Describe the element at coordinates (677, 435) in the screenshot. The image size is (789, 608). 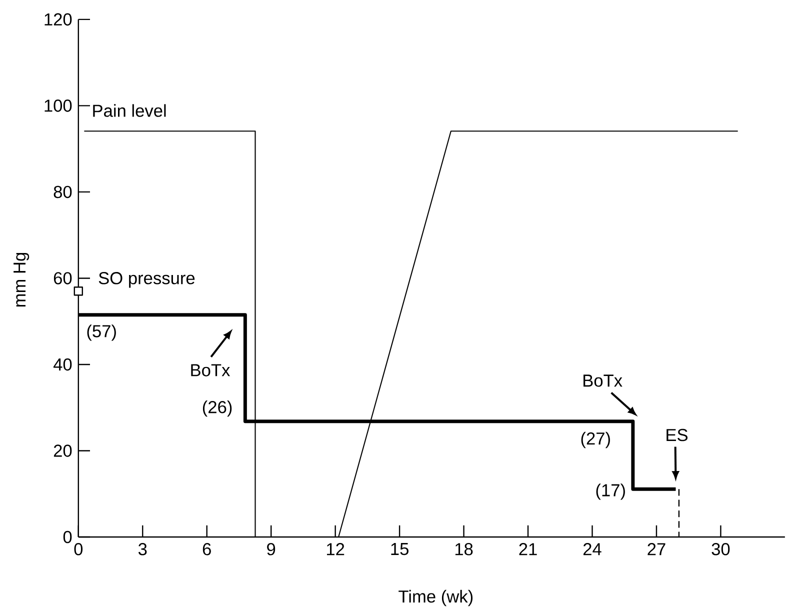
I see `annotation: ES` at that location.